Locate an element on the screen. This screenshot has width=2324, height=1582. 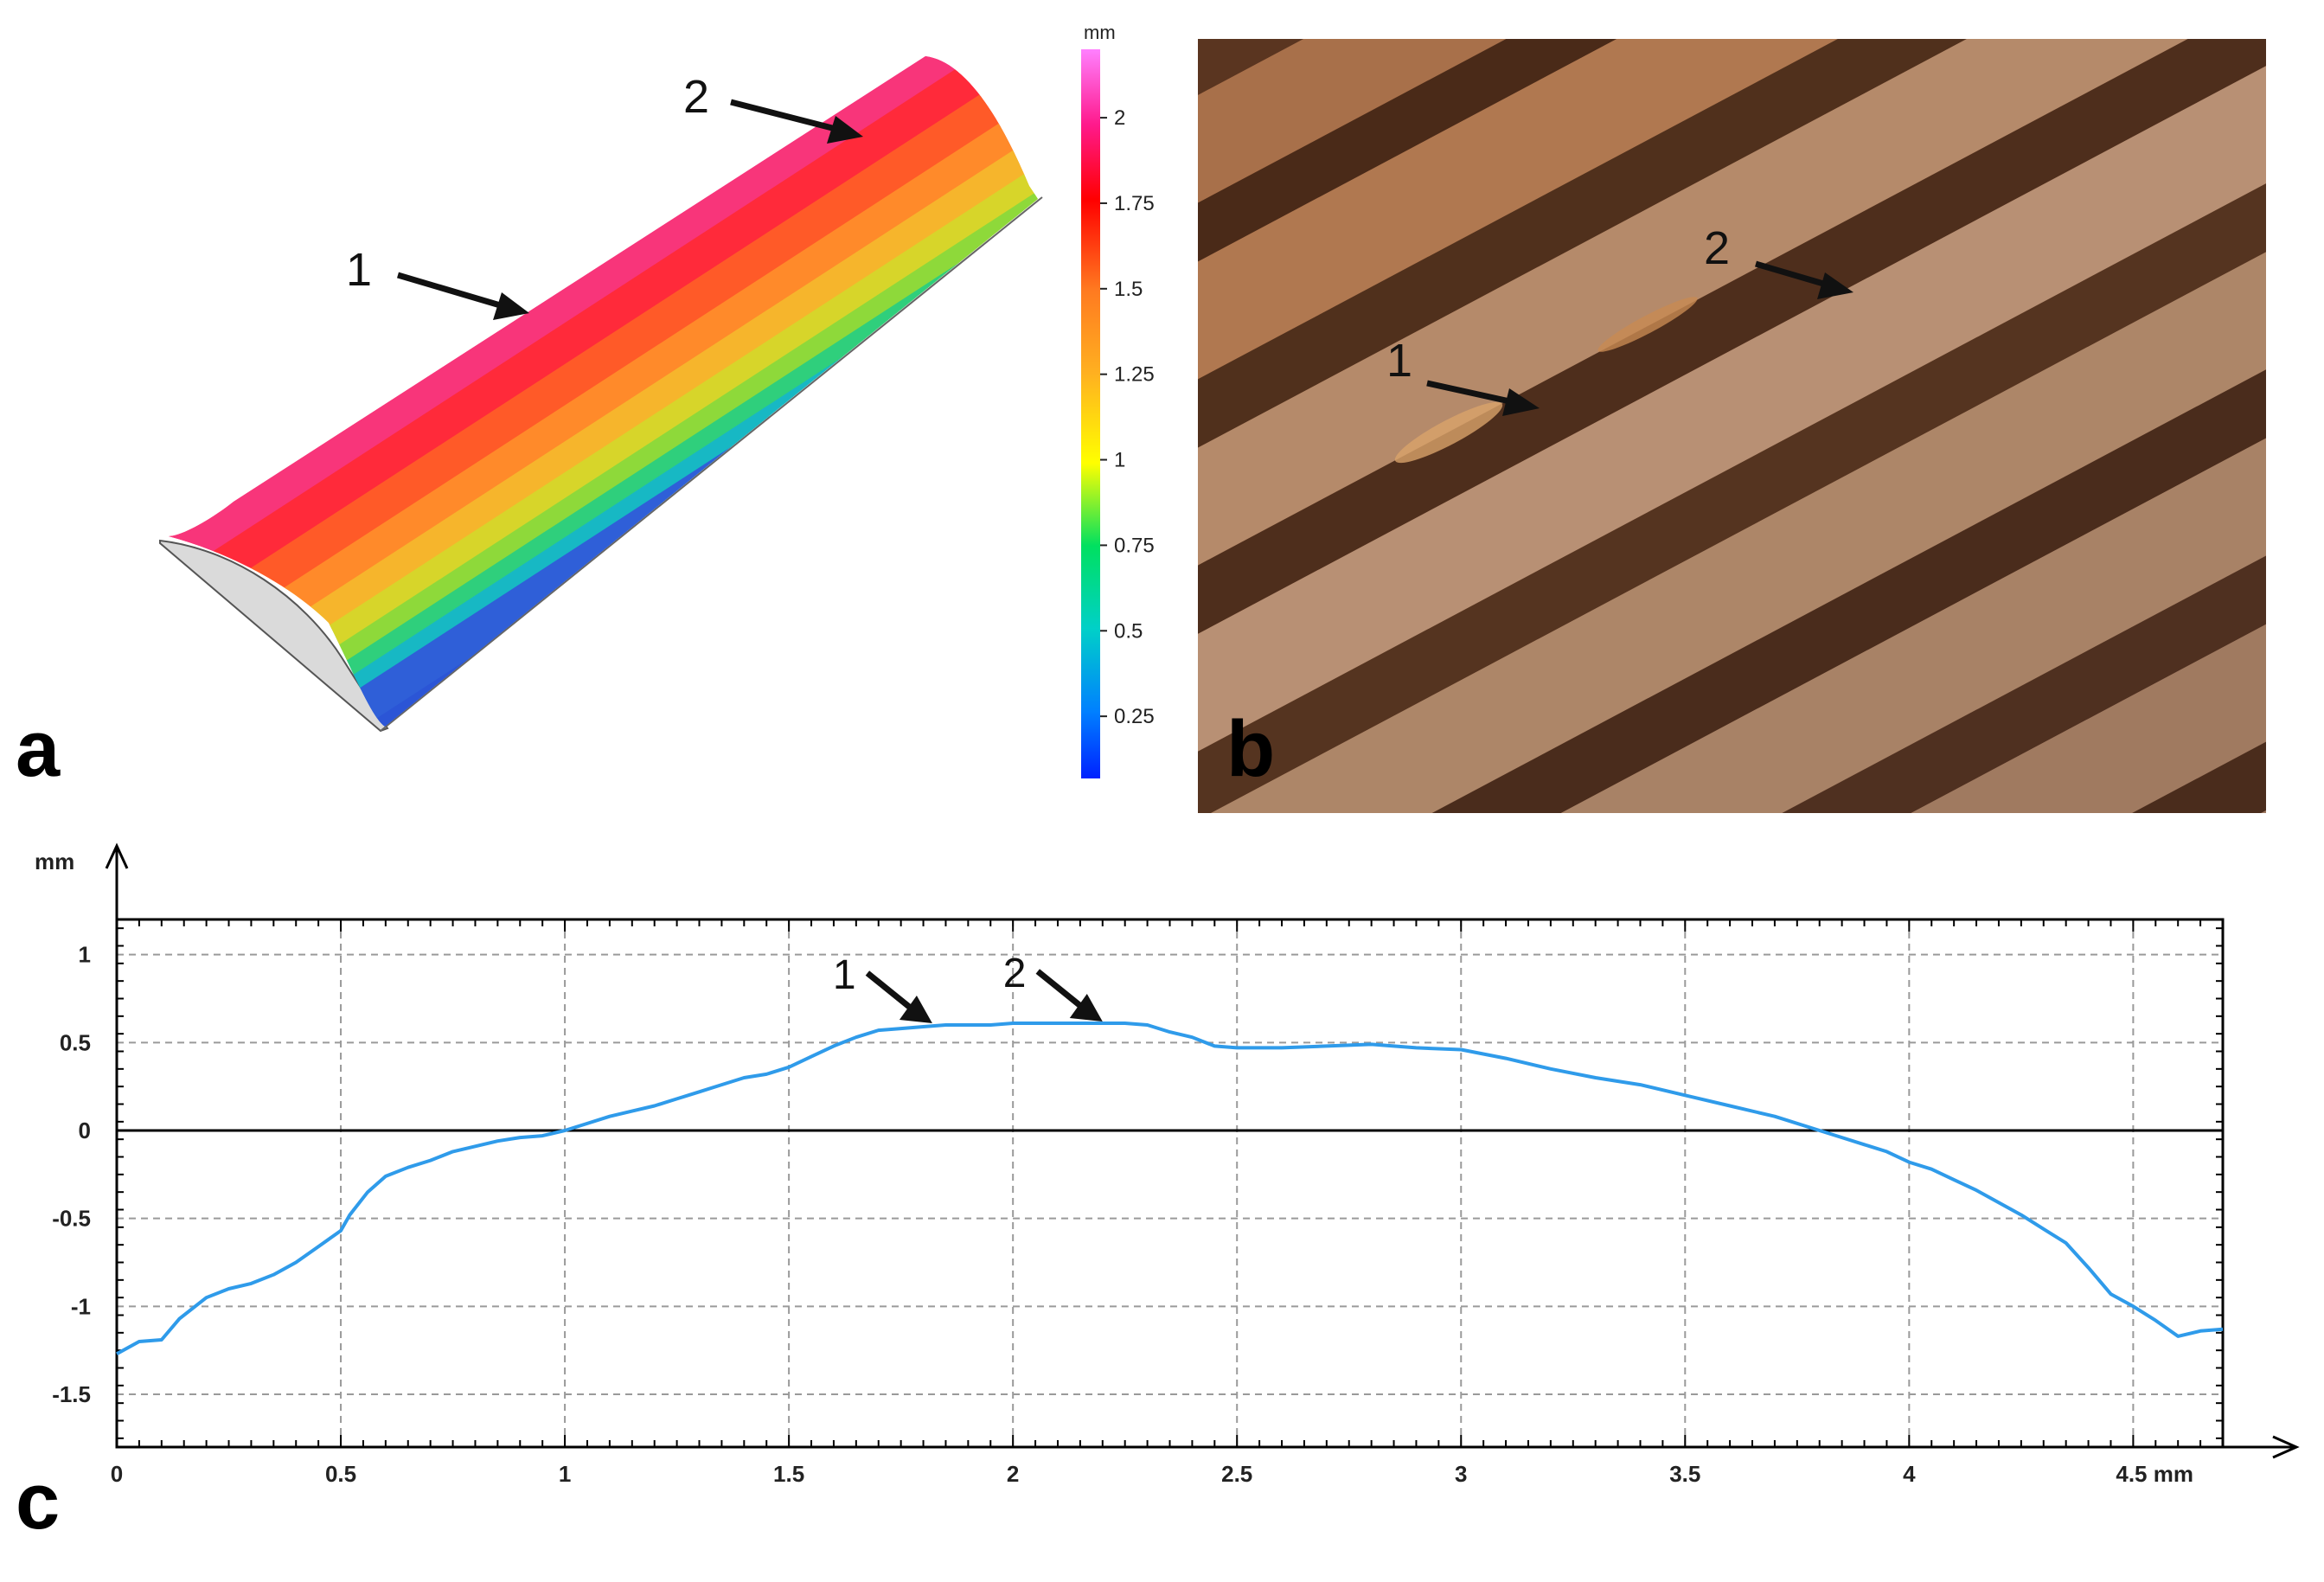
y-tick-label: 0.5 is located at coordinates (75, 1042).